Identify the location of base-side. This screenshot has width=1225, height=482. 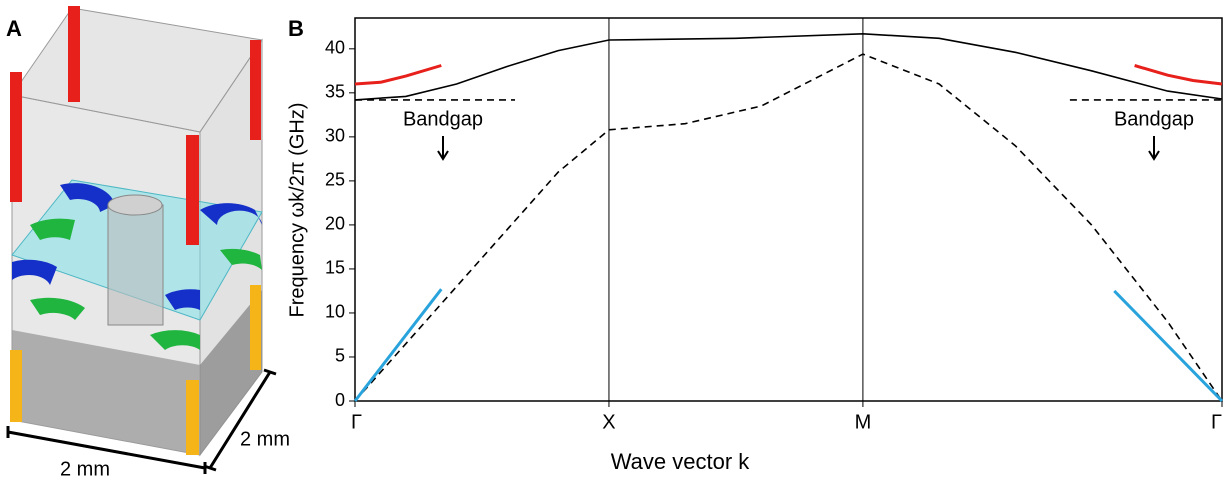
(231, 372).